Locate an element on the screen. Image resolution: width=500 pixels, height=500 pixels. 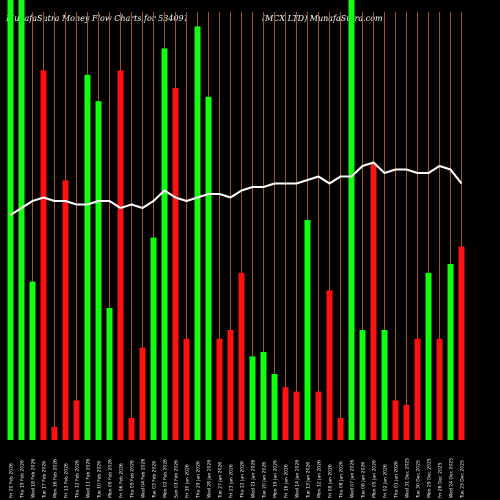
x-tick-label: Thu 29 Jan 2026 is located at coordinates (199, 480).